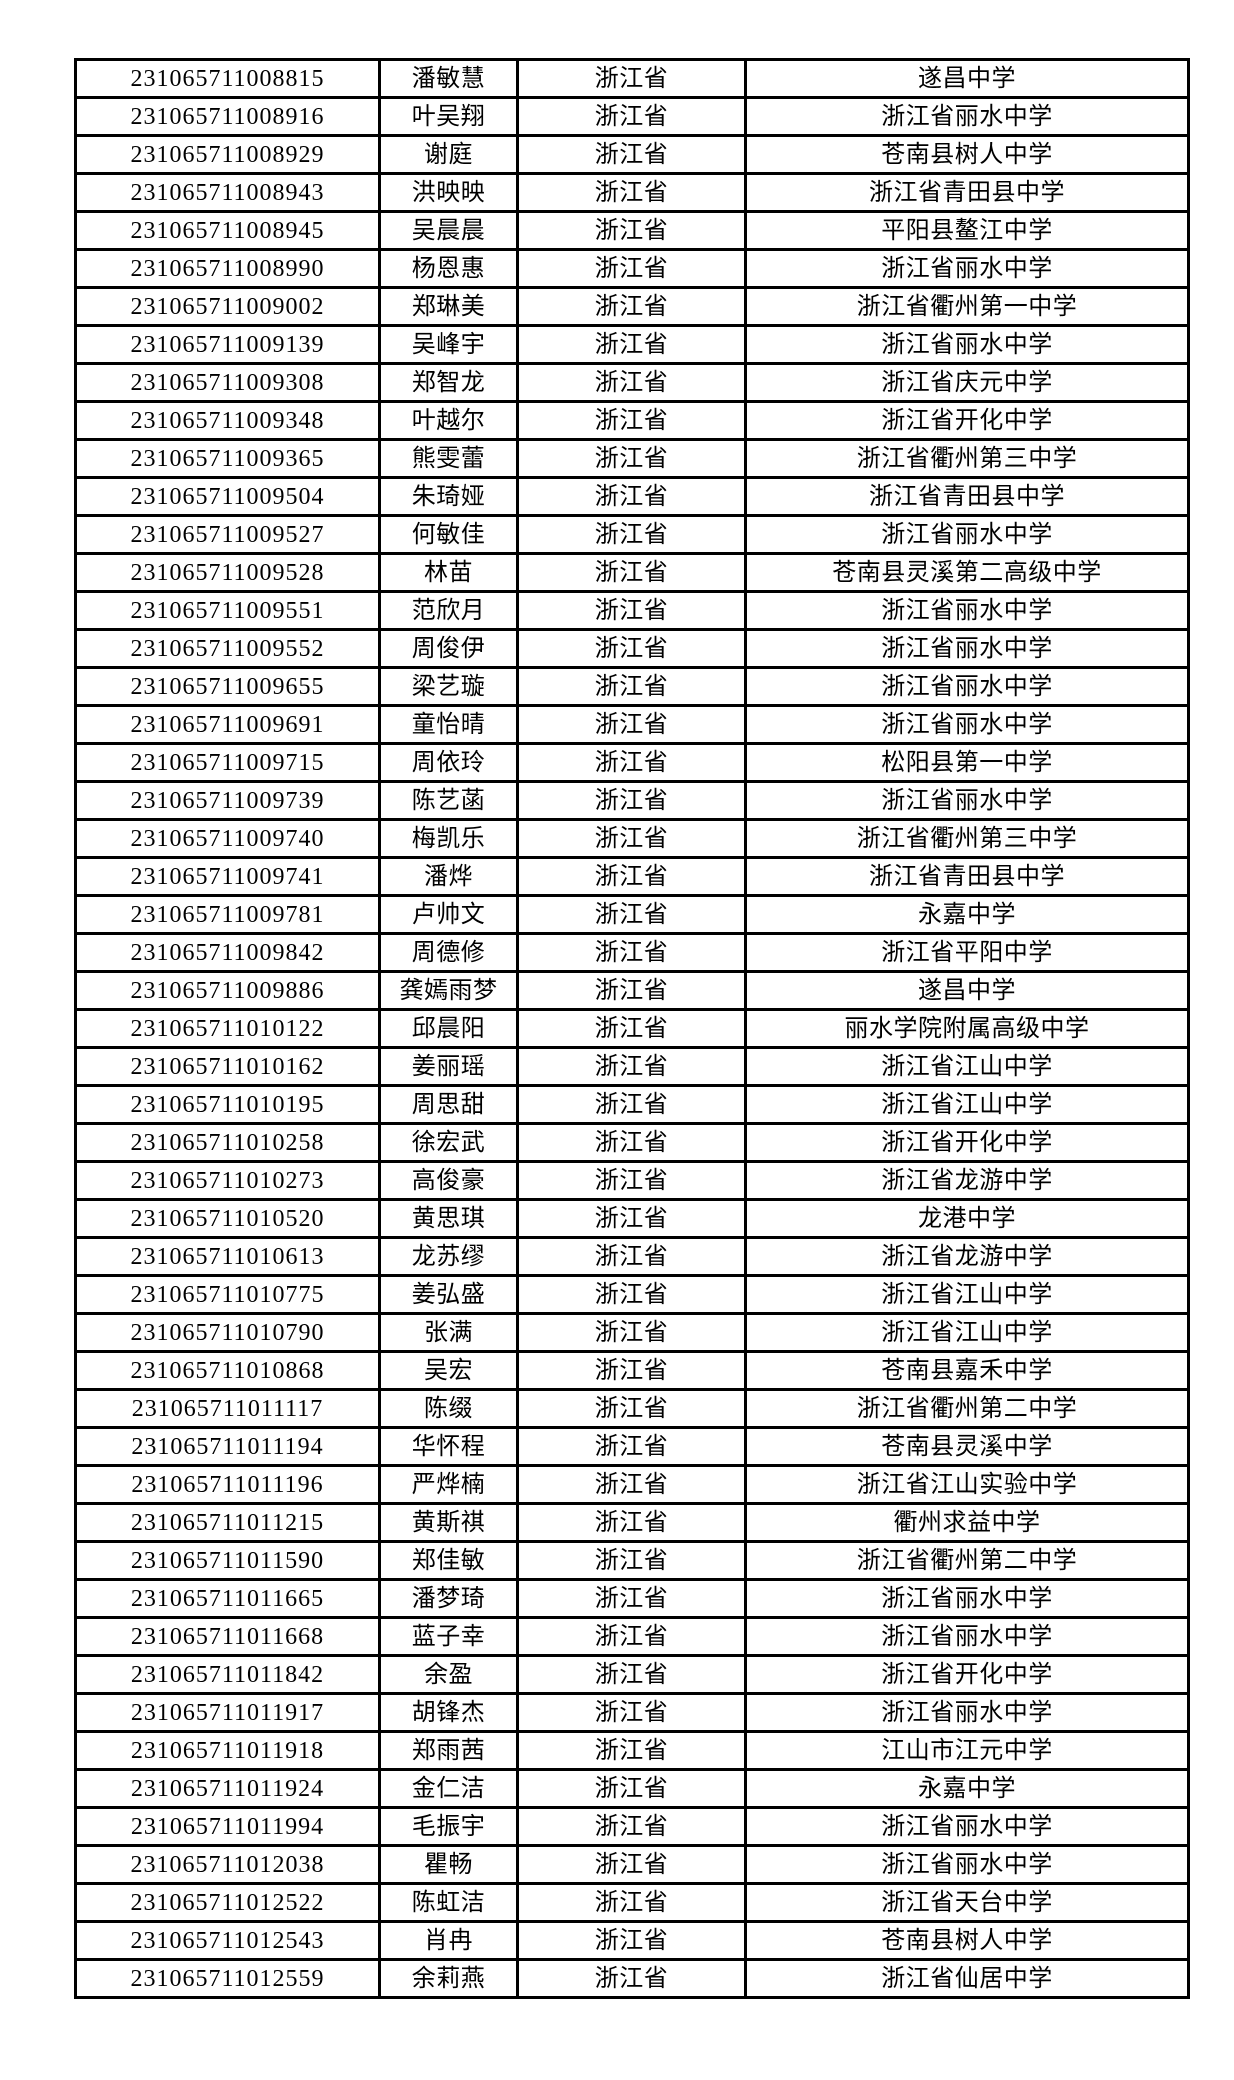 The width and height of the screenshot is (1234, 2080). Describe the element at coordinates (227, 1180) in the screenshot. I see `cell-candidate-id: 231065711010273` at that location.